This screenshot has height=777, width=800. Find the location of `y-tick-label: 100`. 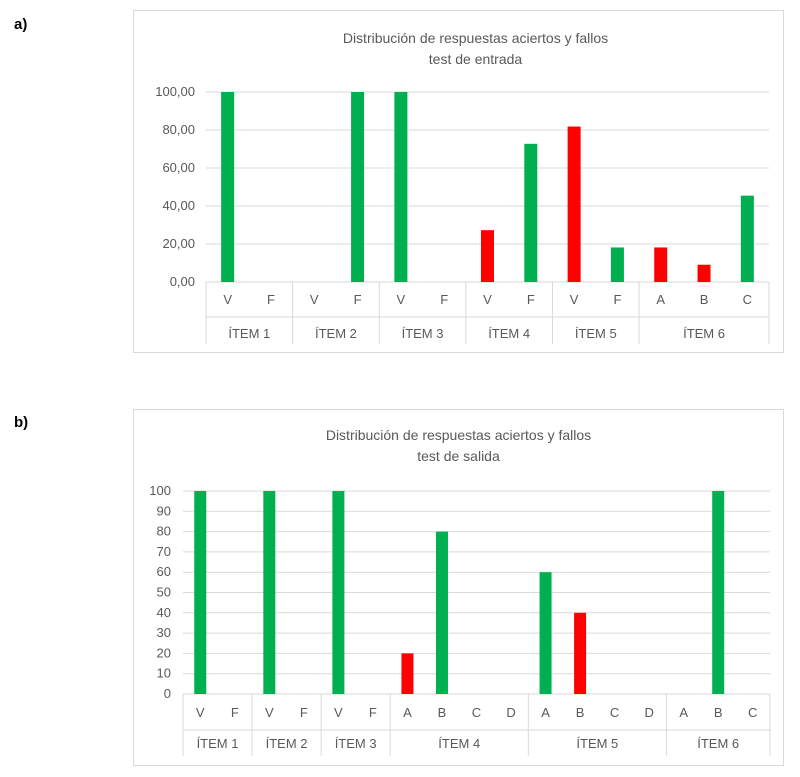

y-tick-label: 100 is located at coordinates (160, 490).